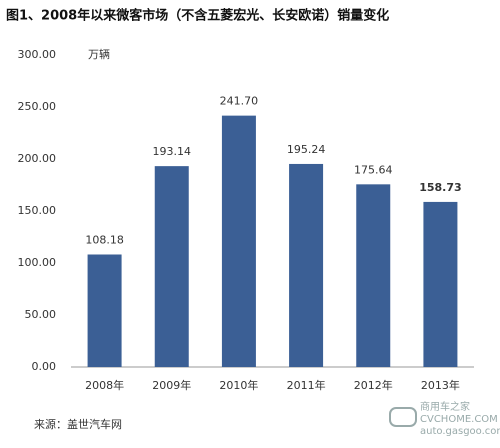  What do you see at coordinates (78, 424) in the screenshot?
I see `source: 来源：盖世汽车网` at bounding box center [78, 424].